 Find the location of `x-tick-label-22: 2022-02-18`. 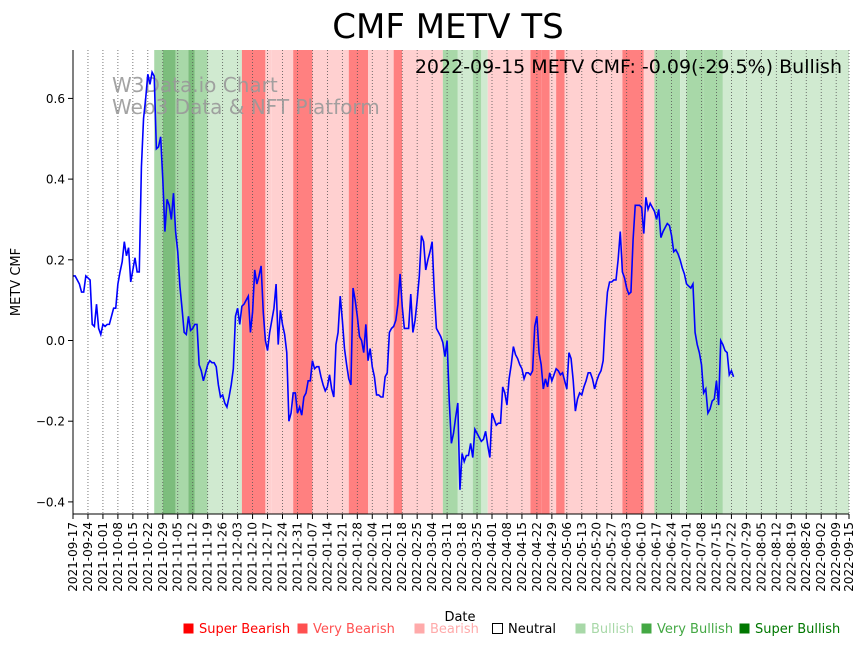

x-tick-label-22: 2022-02-18 is located at coordinates (402, 557).